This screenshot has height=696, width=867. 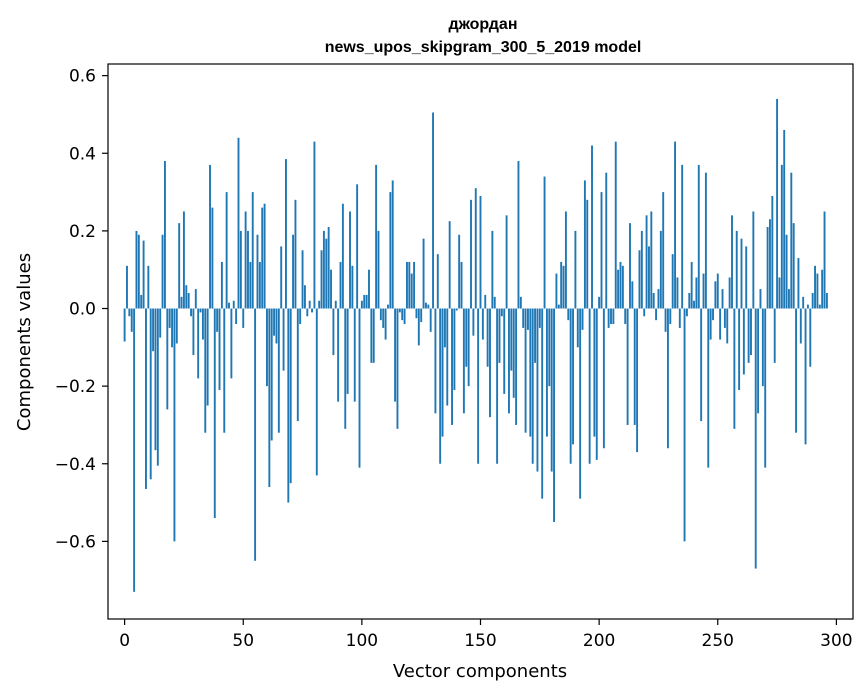 What do you see at coordinates (82, 77) in the screenshot?
I see `y-tick-label: 0.6` at bounding box center [82, 77].